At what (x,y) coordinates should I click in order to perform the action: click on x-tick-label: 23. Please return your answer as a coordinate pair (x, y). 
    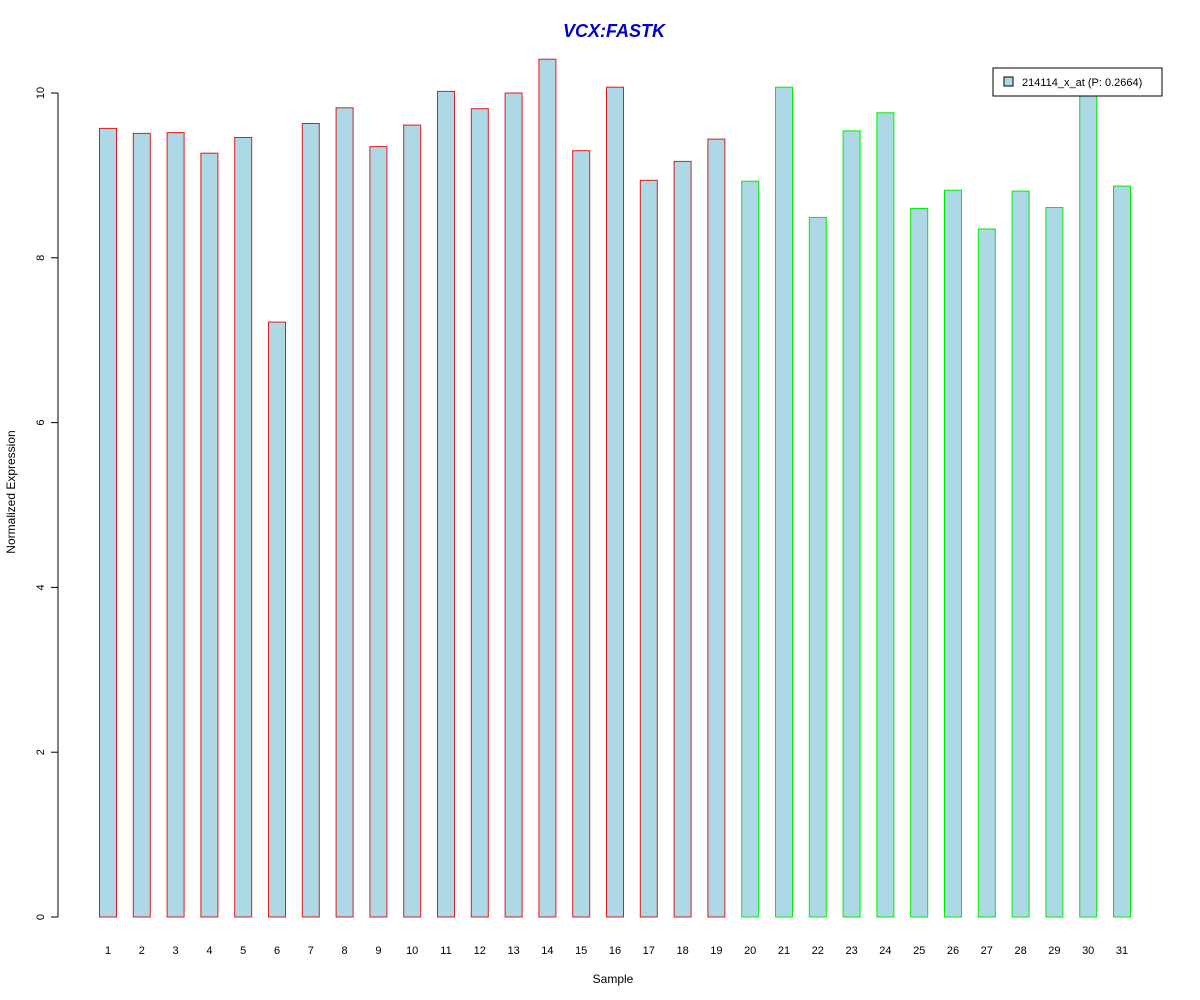
    Looking at the image, I should click on (851, 951).